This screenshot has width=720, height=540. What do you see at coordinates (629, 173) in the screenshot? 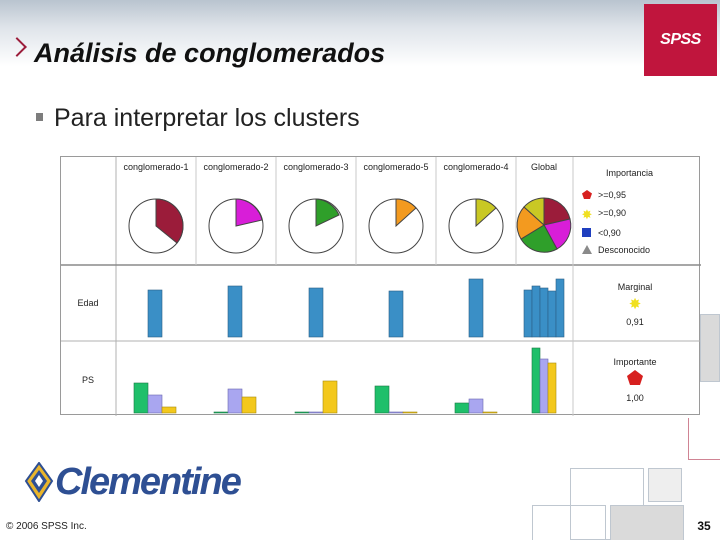
I see `legend-title: Importancia` at bounding box center [629, 173].